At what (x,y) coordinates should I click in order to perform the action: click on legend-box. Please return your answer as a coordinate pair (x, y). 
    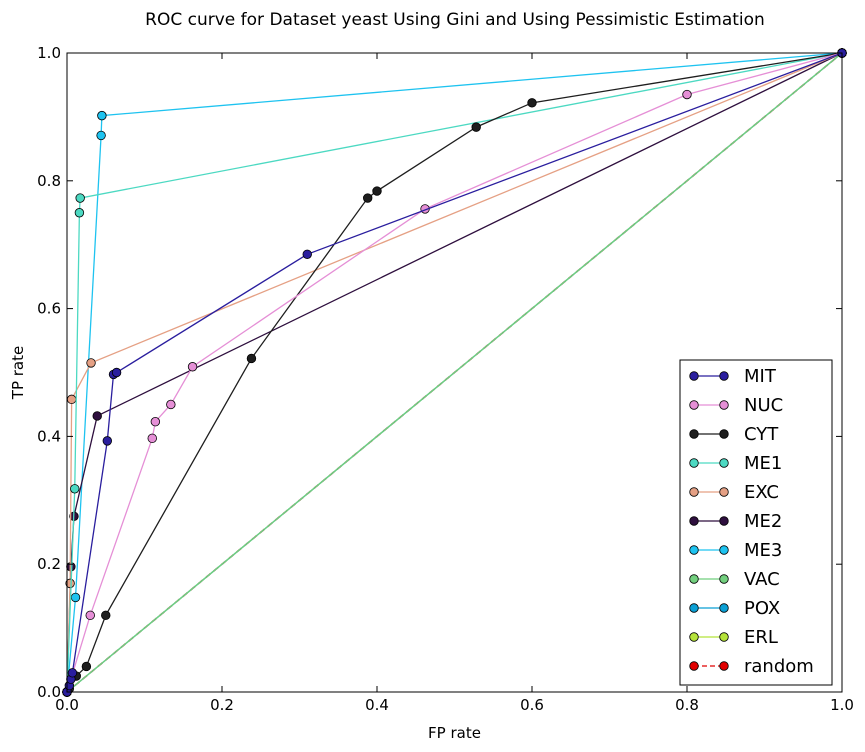
    Looking at the image, I should click on (756, 522).